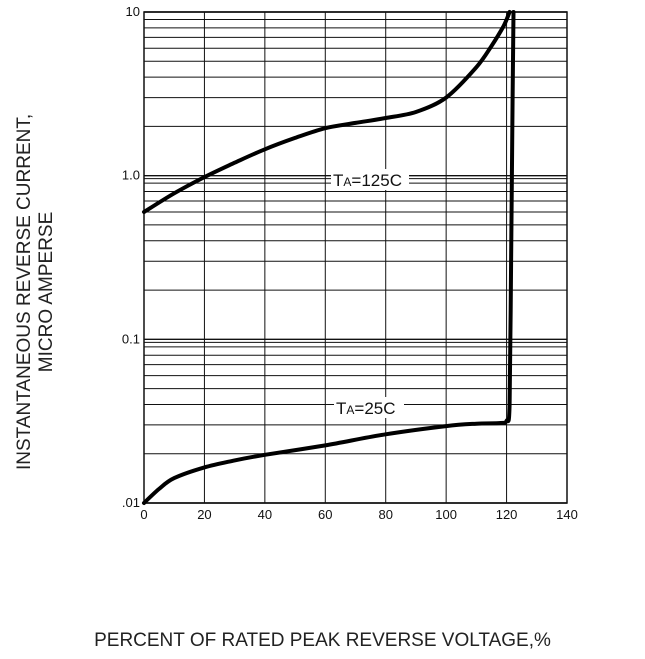  Describe the element at coordinates (366, 408) in the screenshot. I see `curve-label-ta-25c: TA=25C` at that location.